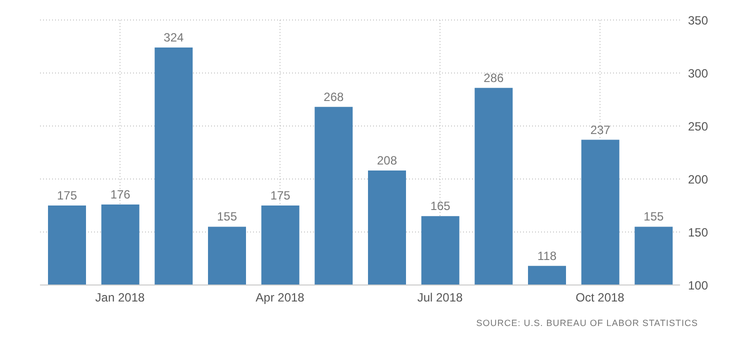  Describe the element at coordinates (280, 297) in the screenshot. I see `x-tick-label: Apr 2018` at that location.